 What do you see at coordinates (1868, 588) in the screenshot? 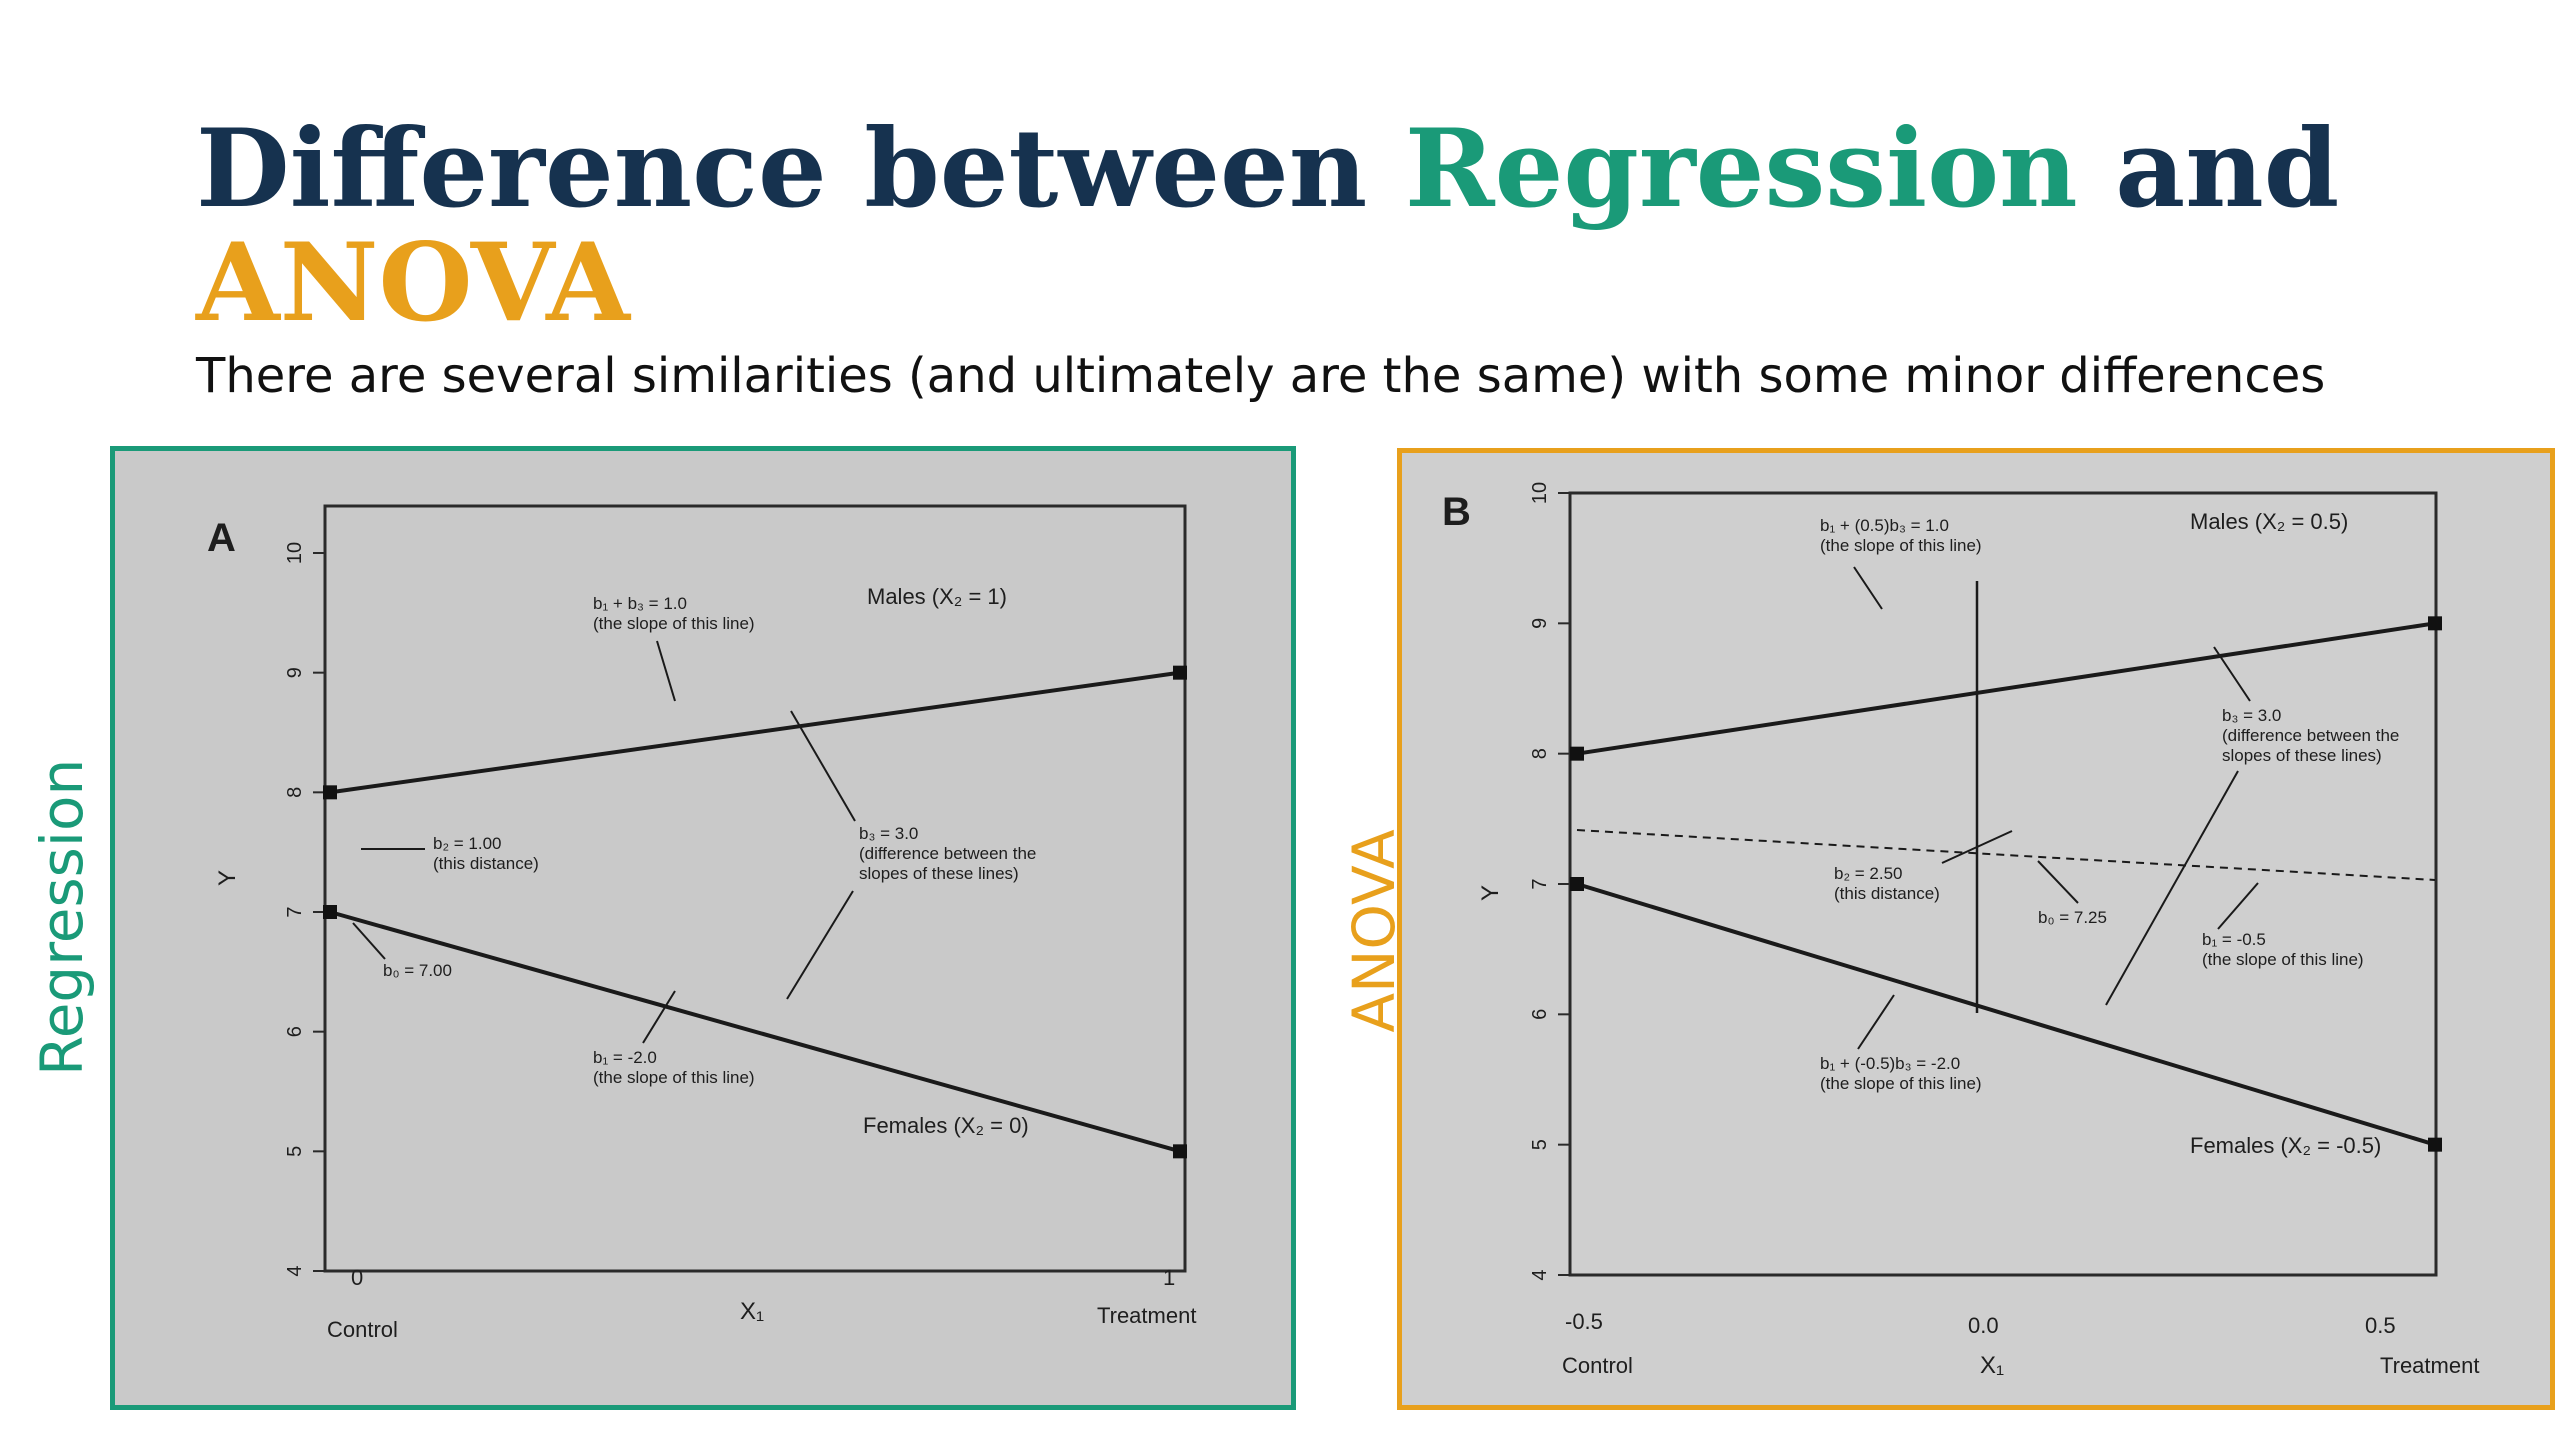
I see `arrow-top` at bounding box center [1868, 588].